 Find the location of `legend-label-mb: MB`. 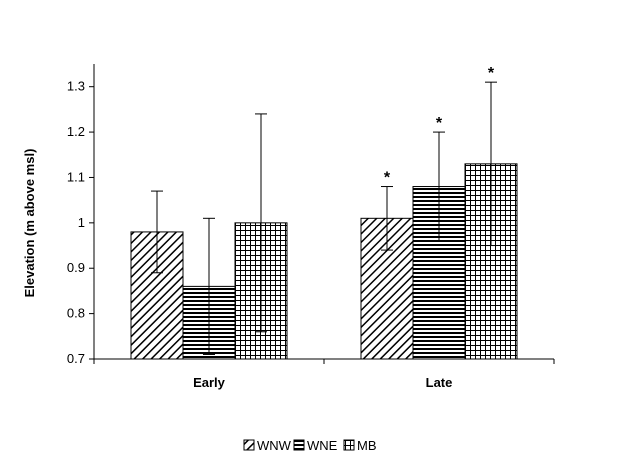

legend-label-mb: MB is located at coordinates (367, 445).